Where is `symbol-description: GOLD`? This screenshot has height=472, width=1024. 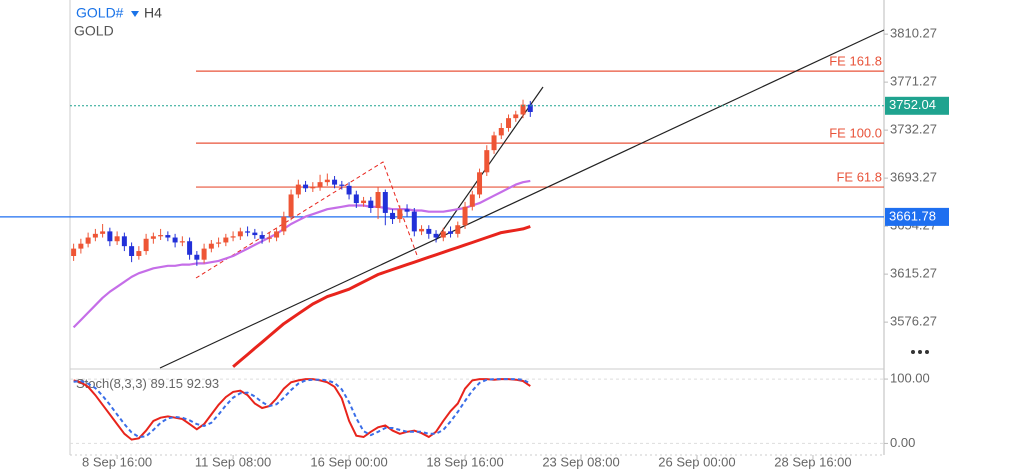
symbol-description: GOLD is located at coordinates (94, 31).